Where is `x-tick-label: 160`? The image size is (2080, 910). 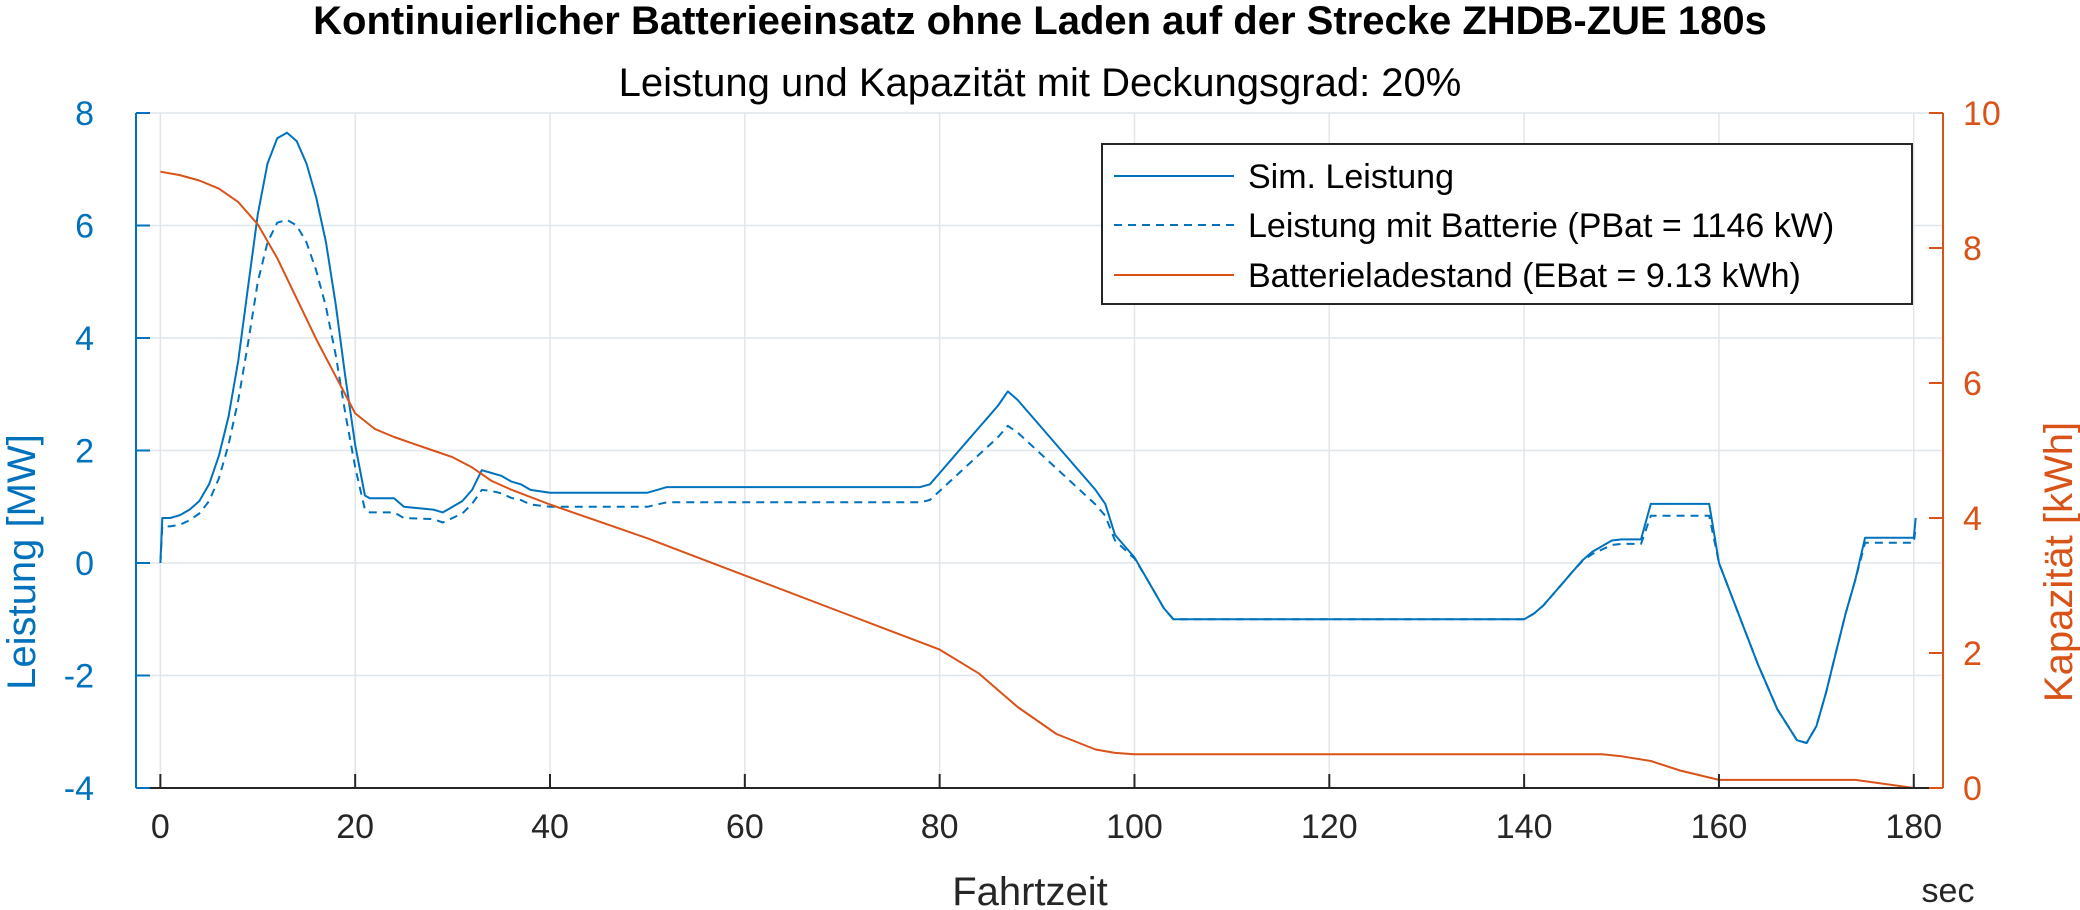 x-tick-label: 160 is located at coordinates (1719, 827).